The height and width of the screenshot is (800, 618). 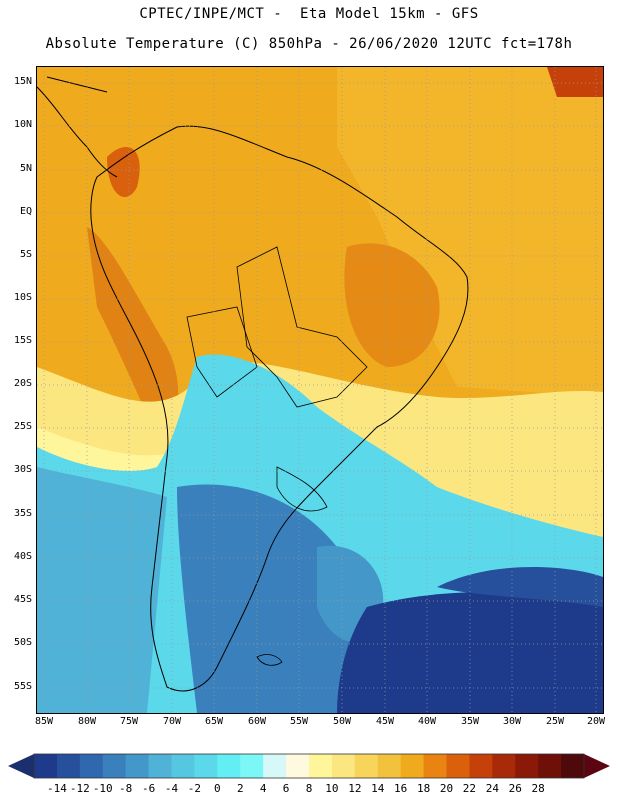 I want to click on colorbar-tick-label: -12, so click(x=79, y=788).